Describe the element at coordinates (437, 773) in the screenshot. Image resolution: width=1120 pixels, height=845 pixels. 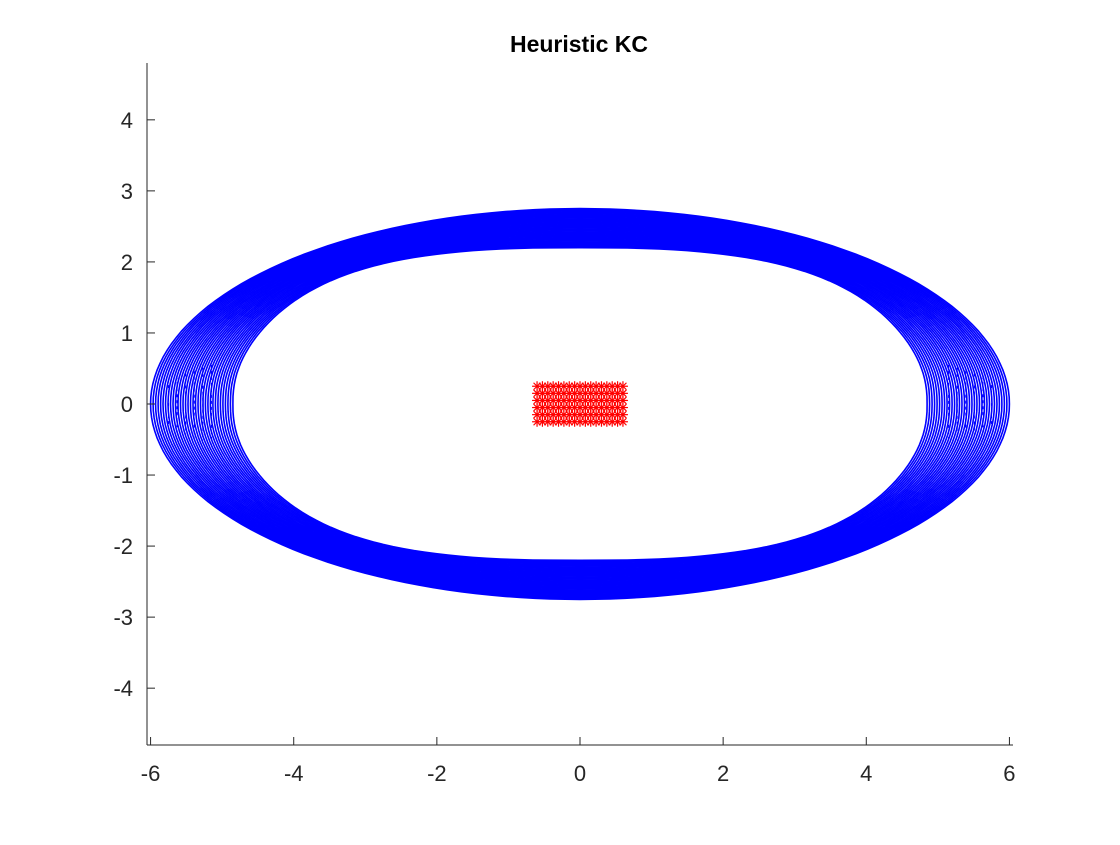
I see `x-tick-label: -2` at that location.